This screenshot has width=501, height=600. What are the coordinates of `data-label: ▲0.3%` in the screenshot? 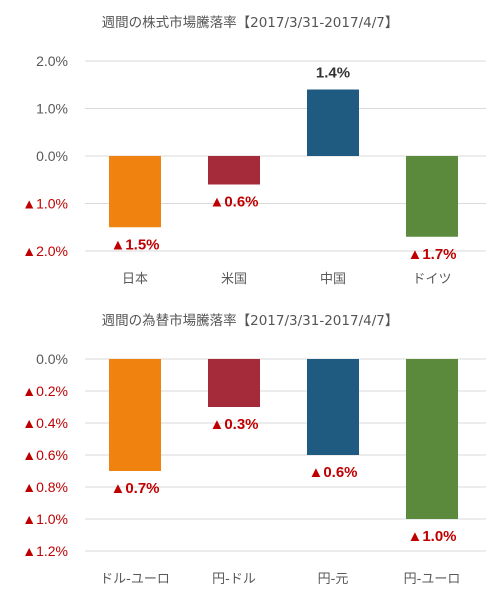 It's located at (233, 424).